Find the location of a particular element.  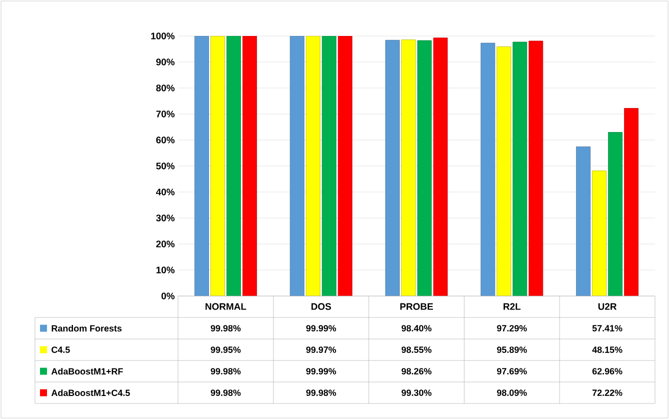

legend-label: AdaBoostM1+RF is located at coordinates (87, 371).